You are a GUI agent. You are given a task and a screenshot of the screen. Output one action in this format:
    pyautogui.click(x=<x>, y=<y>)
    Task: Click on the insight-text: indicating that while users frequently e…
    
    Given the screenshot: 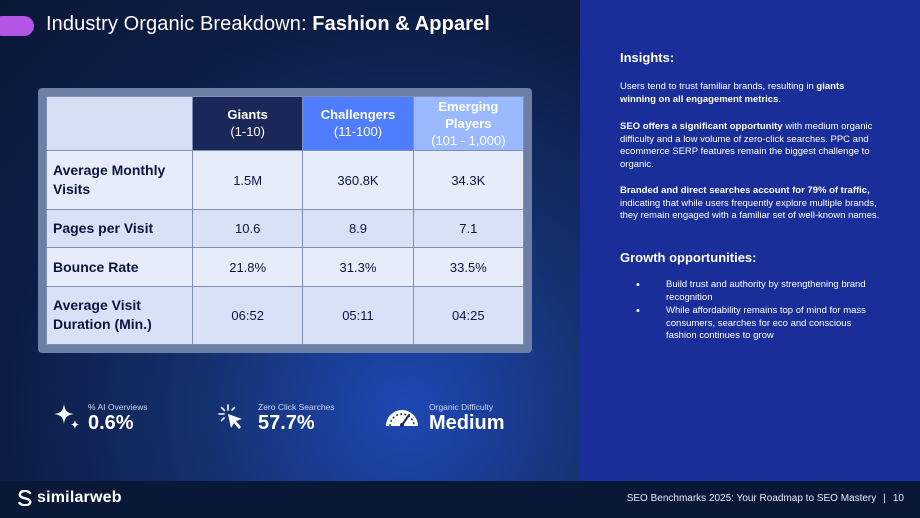 What is the action you would take?
    pyautogui.click(x=750, y=209)
    